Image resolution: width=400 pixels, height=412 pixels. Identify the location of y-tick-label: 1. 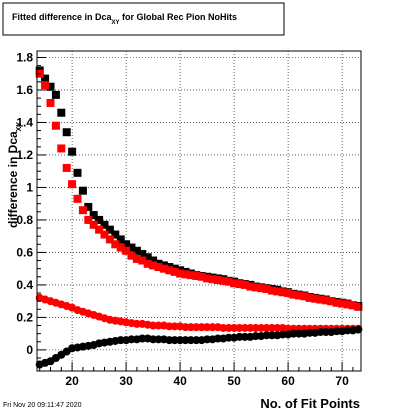
(29, 187).